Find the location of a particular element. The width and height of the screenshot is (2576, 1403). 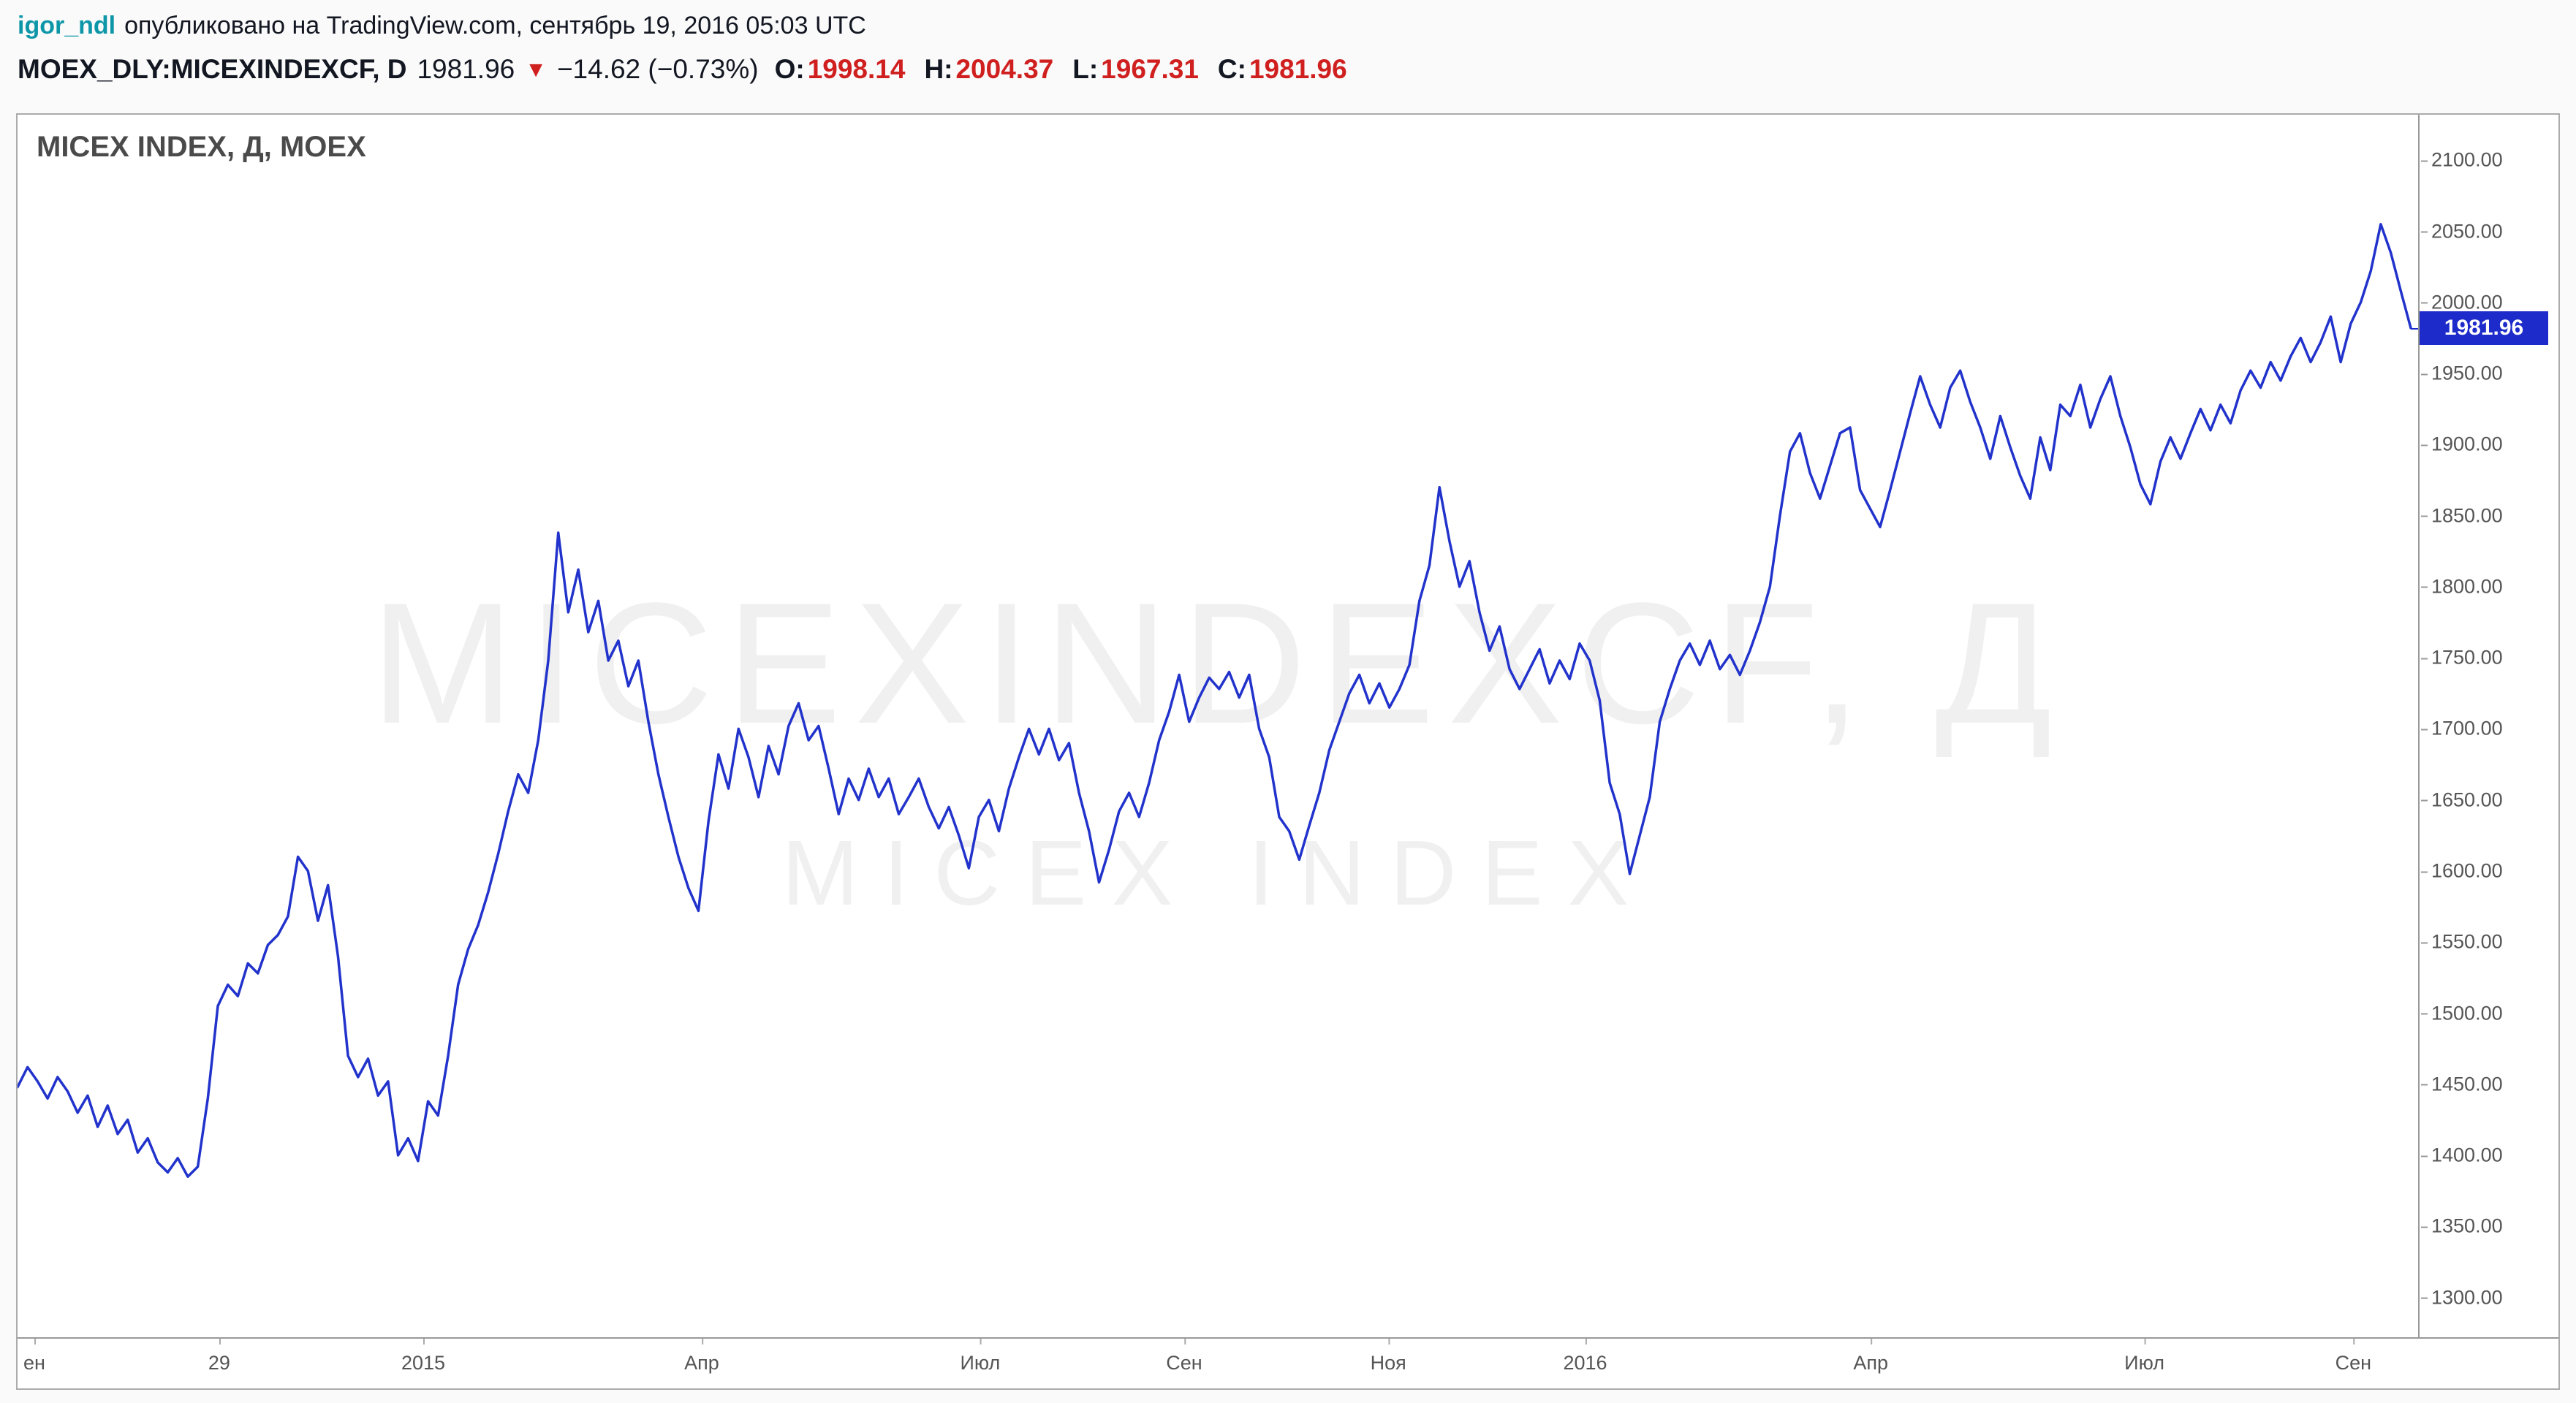

ohlc-value: 1981.96 is located at coordinates (1298, 69).